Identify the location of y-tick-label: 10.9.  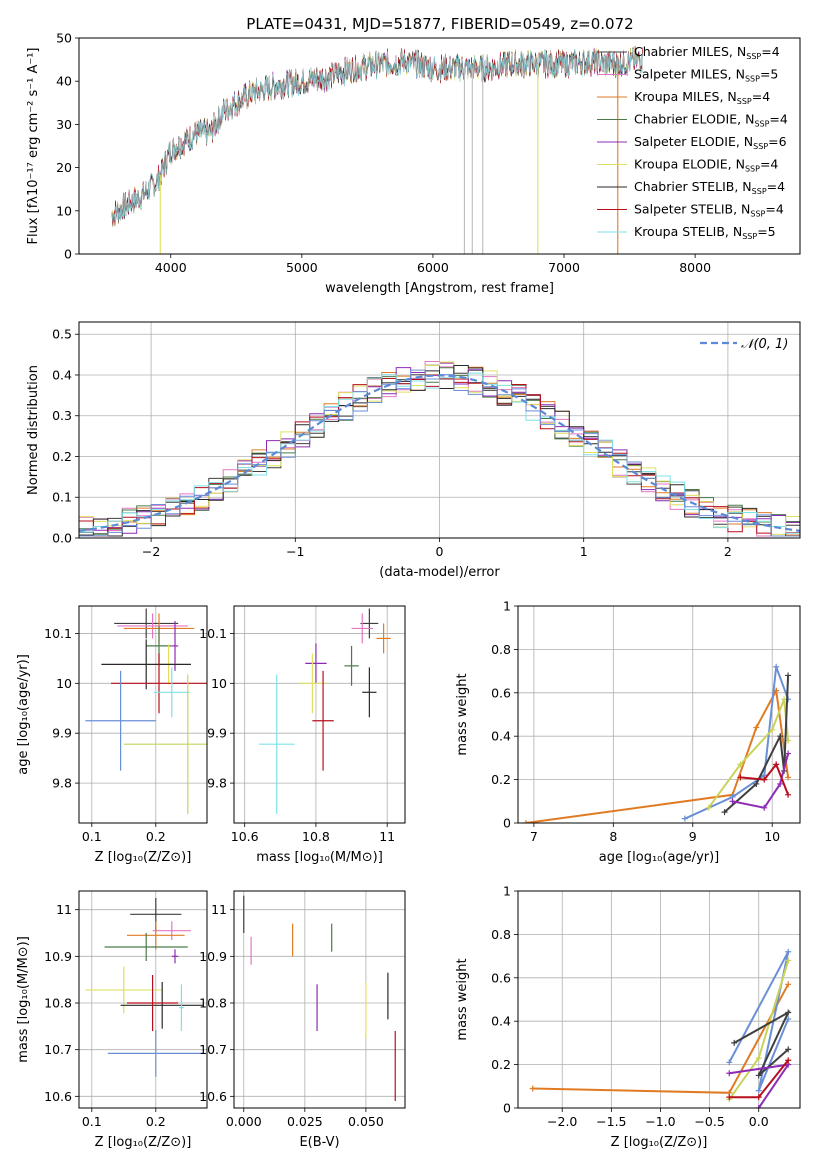
(58, 956).